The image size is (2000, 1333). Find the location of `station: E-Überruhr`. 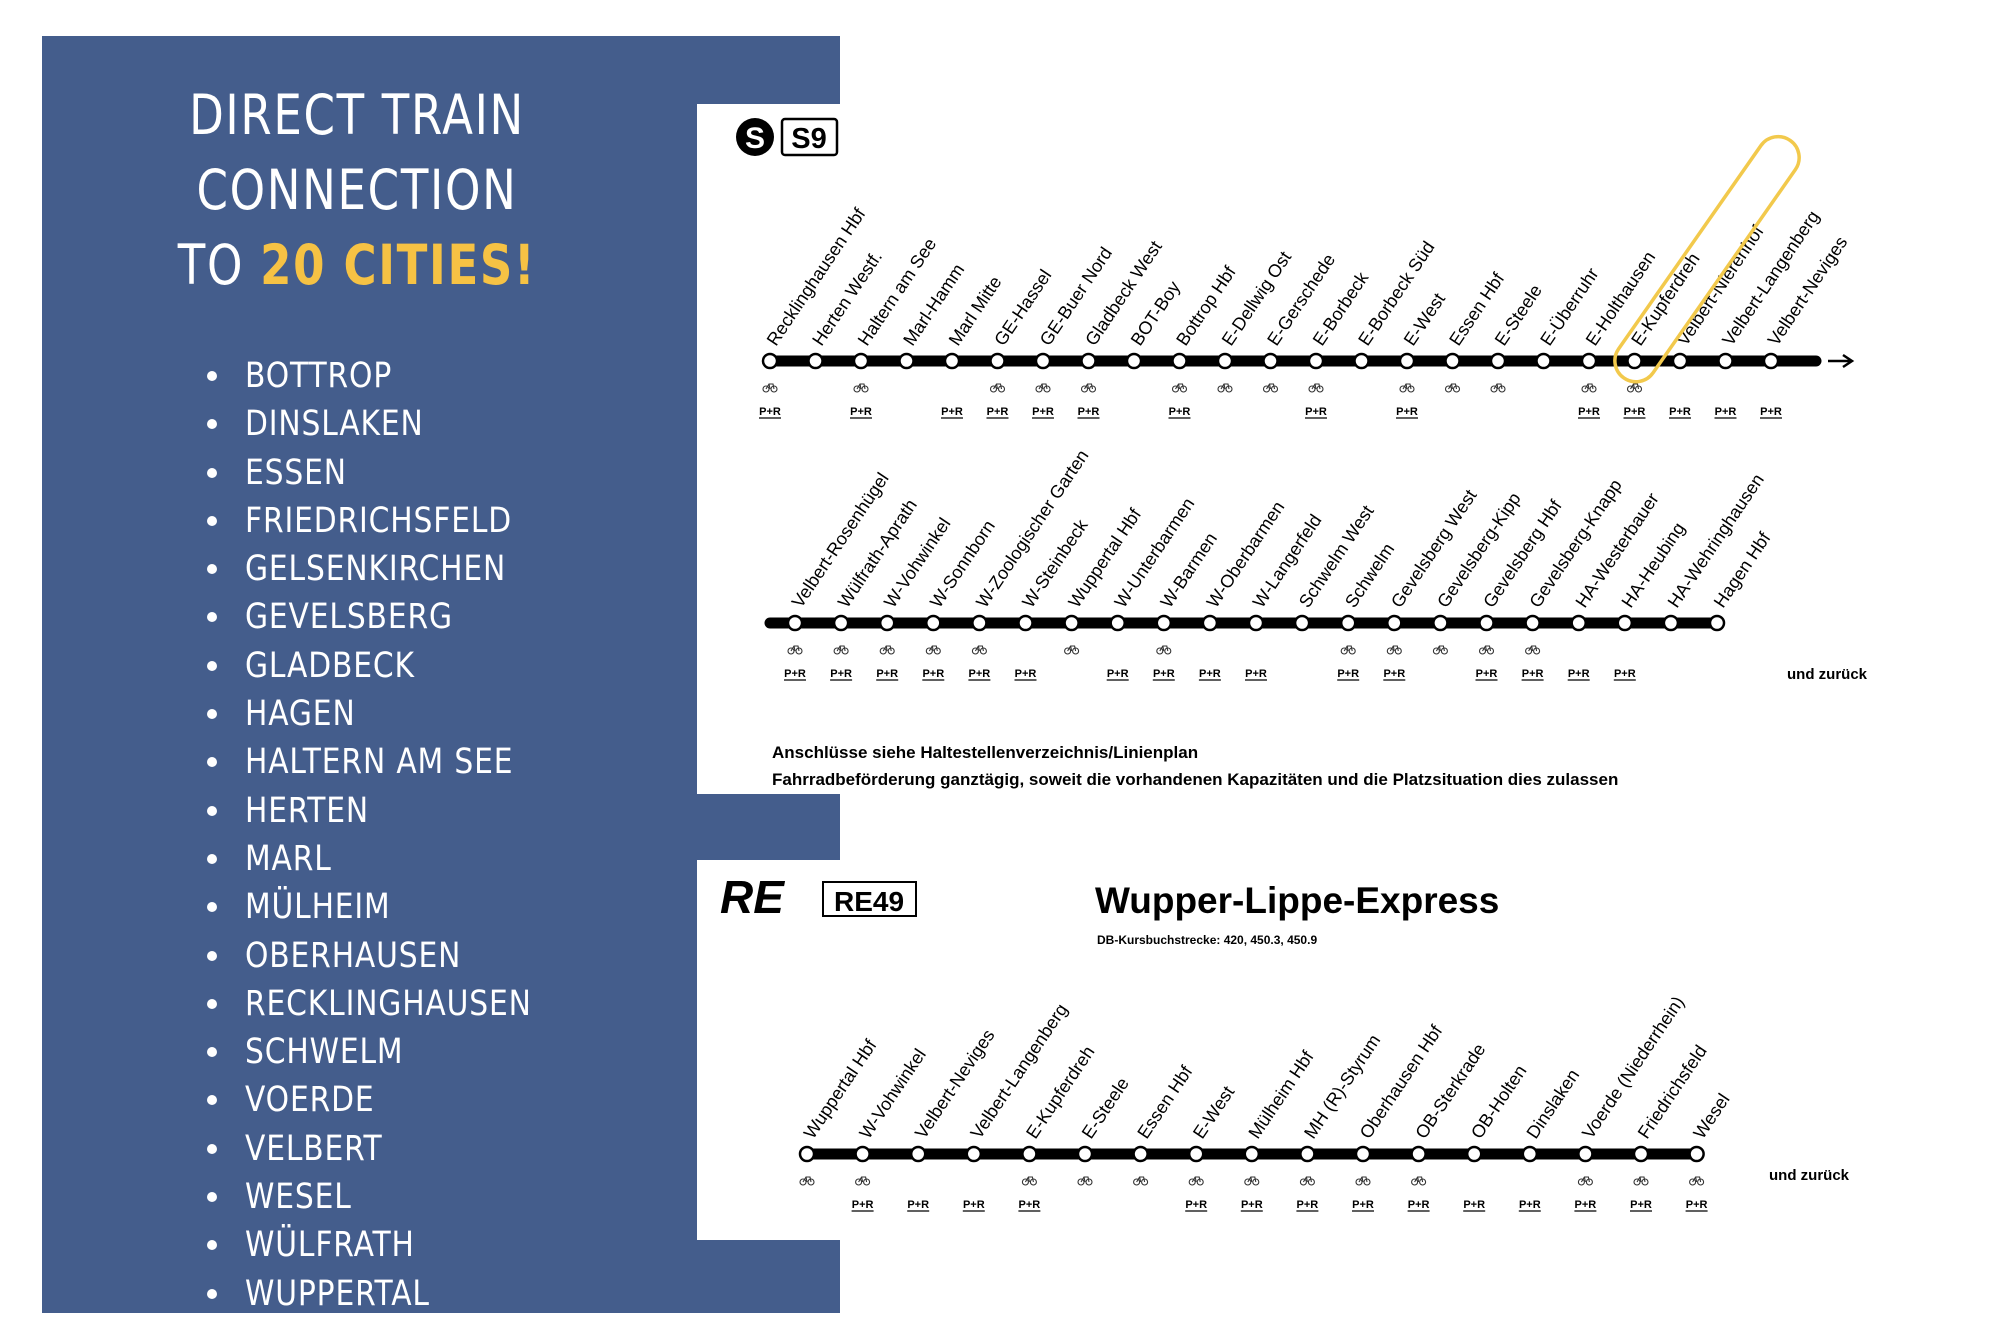

station: E-Überruhr is located at coordinates (1569, 317).